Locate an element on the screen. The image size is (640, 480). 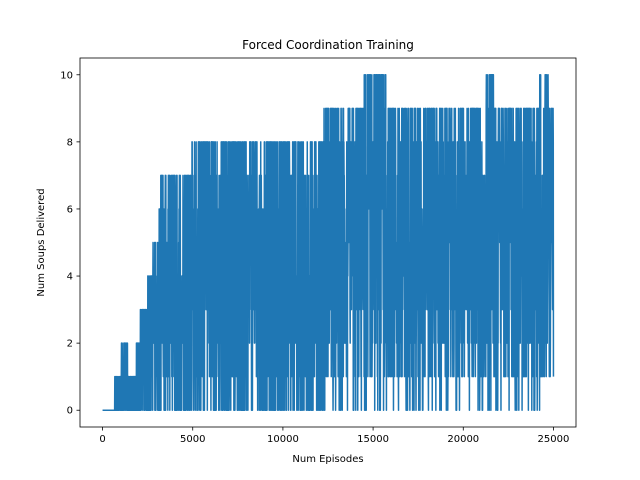
x-axis-title: Num Episodes is located at coordinates (327, 459).